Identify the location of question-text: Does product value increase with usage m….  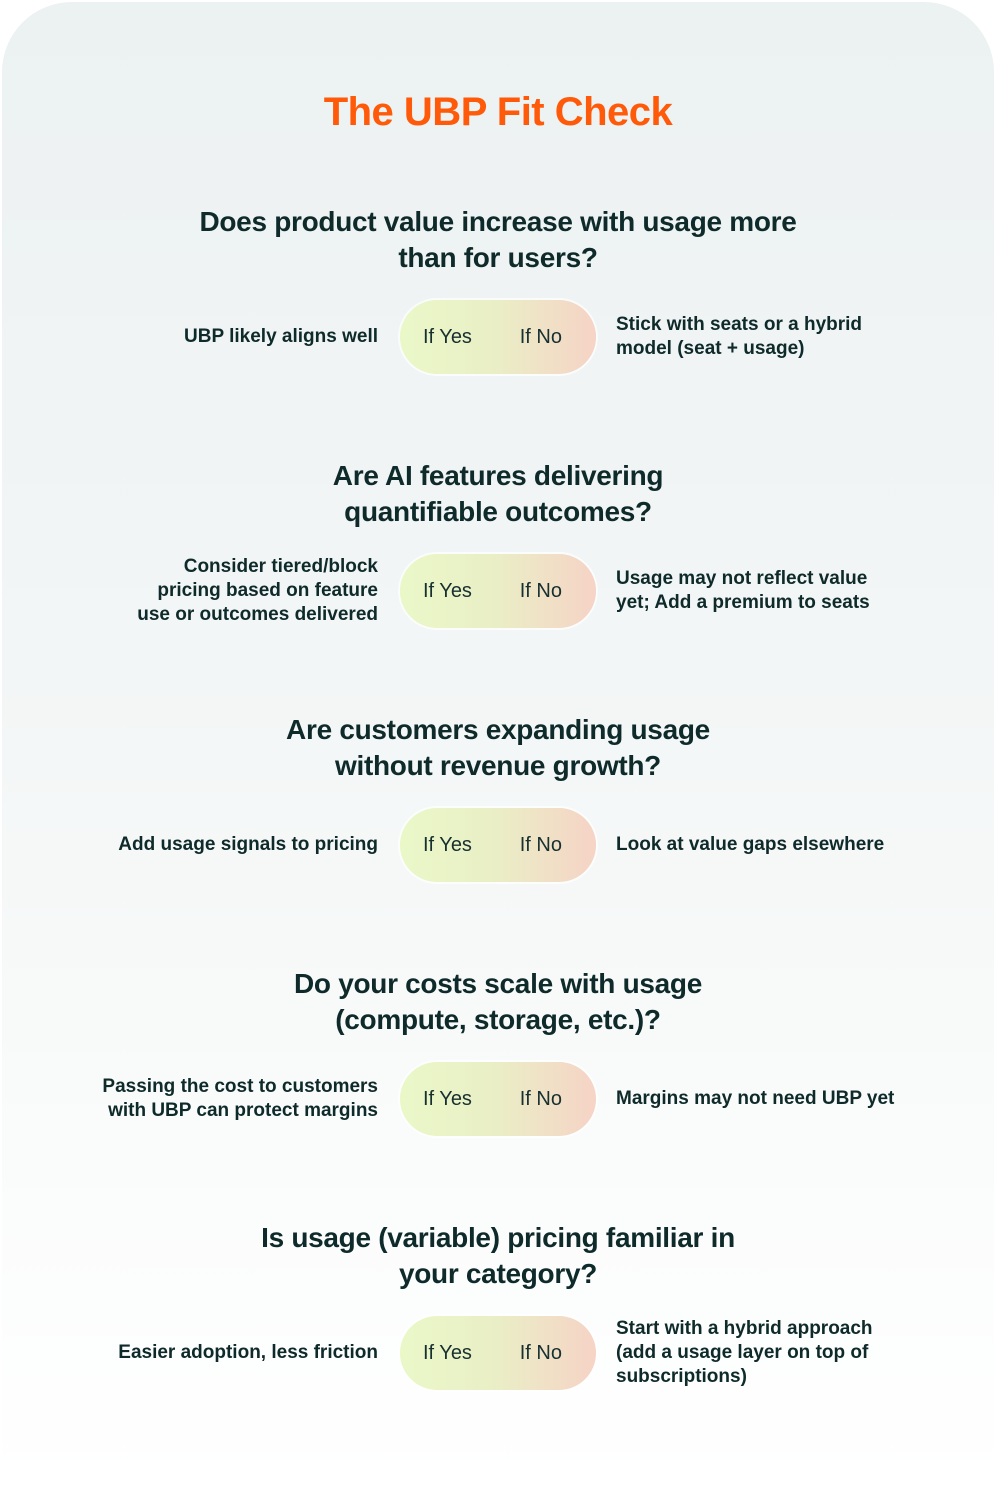
(498, 239).